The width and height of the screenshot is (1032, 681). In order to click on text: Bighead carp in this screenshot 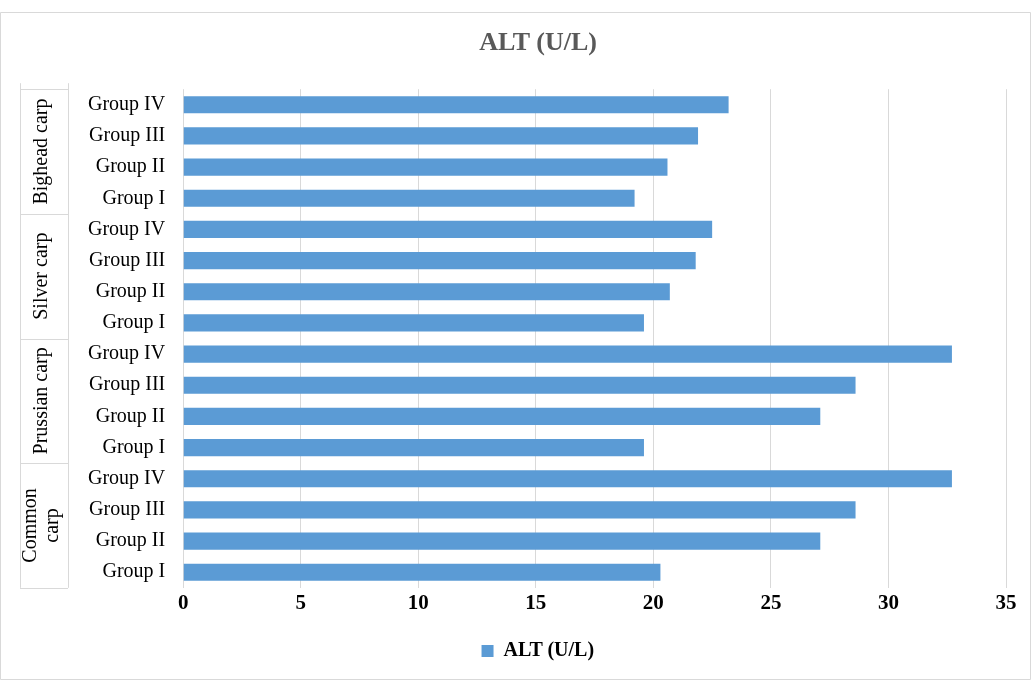, I will do `click(41, 151)`.